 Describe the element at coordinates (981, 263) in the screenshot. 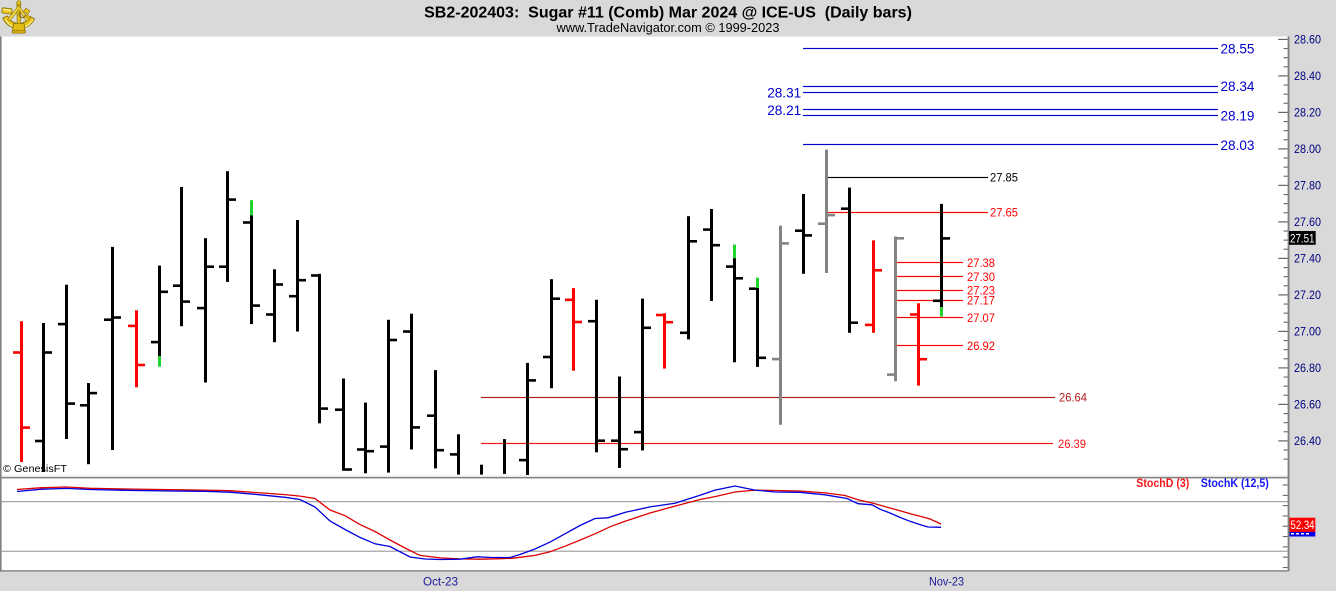

I see `svg-text: 27.38` at that location.